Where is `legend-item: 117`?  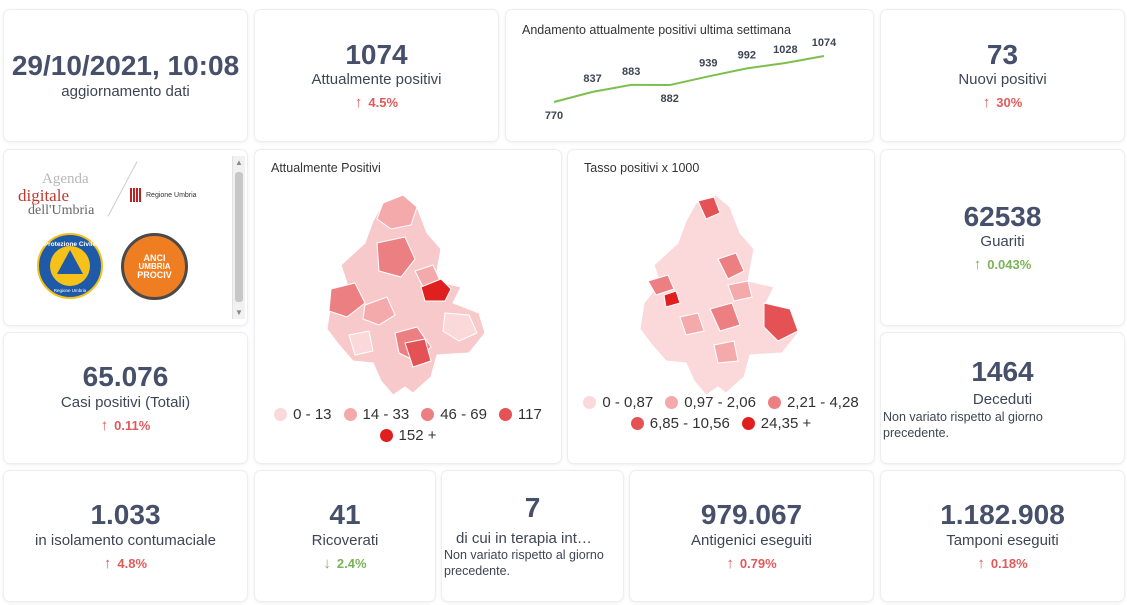
legend-item: 117 is located at coordinates (520, 414).